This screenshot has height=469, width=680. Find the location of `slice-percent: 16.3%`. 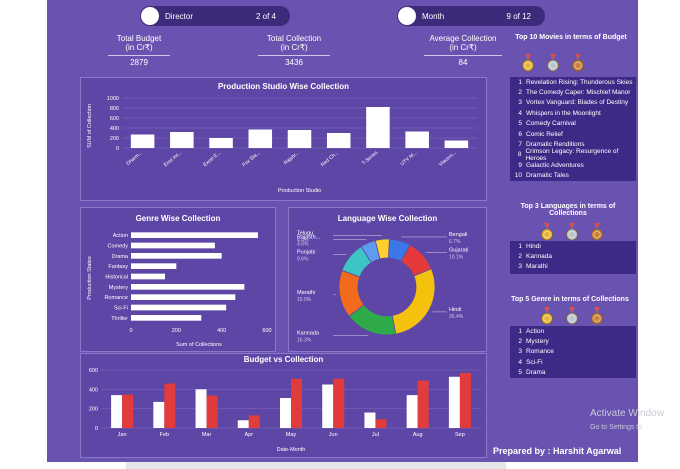

slice-percent: 16.3% is located at coordinates (304, 341).